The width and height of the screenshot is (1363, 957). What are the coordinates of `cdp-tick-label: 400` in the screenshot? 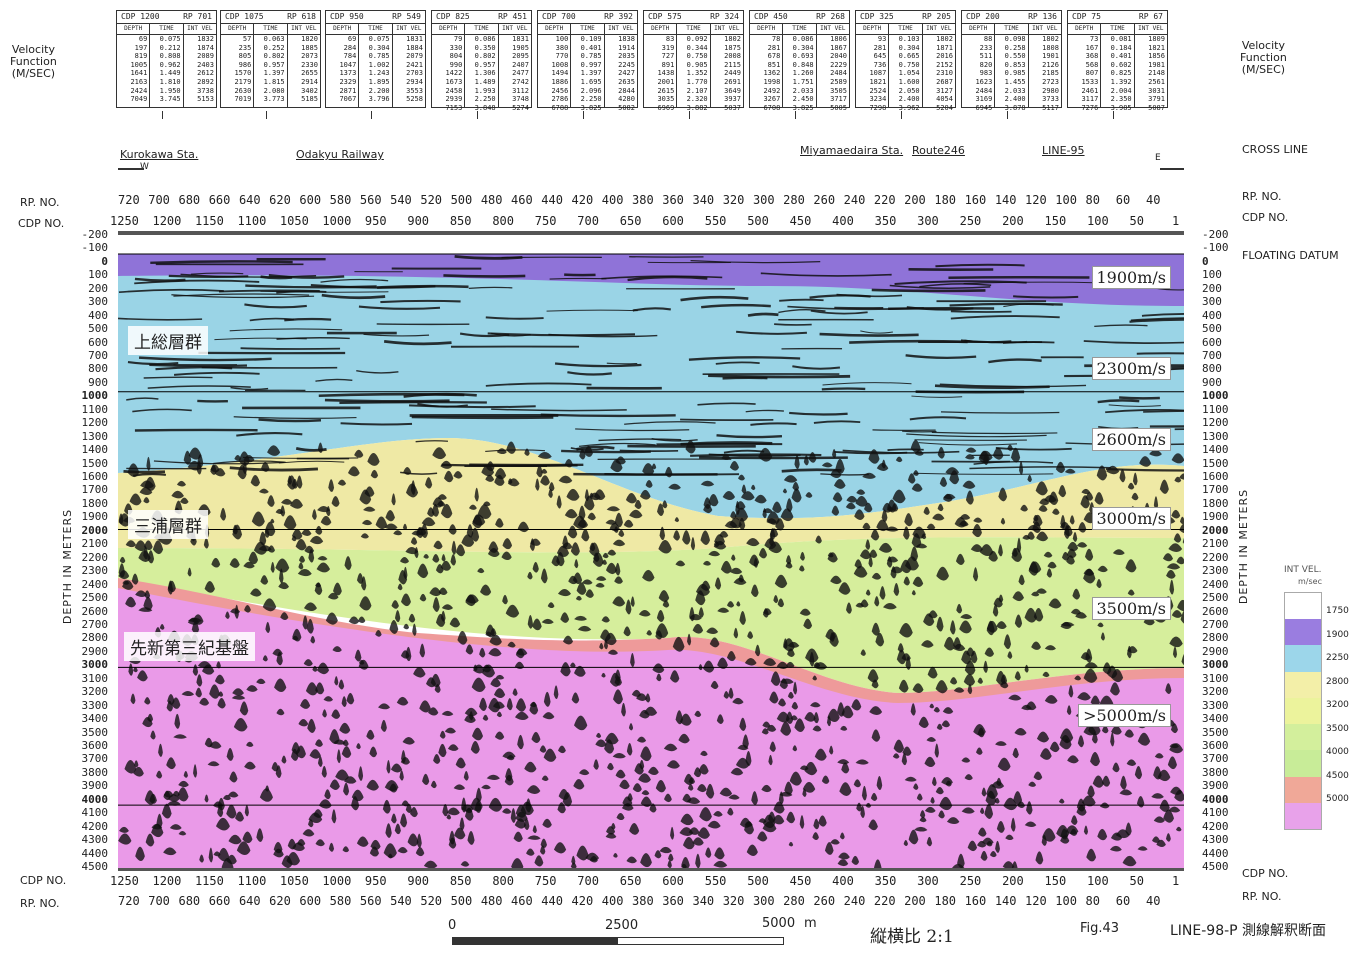 It's located at (843, 221).